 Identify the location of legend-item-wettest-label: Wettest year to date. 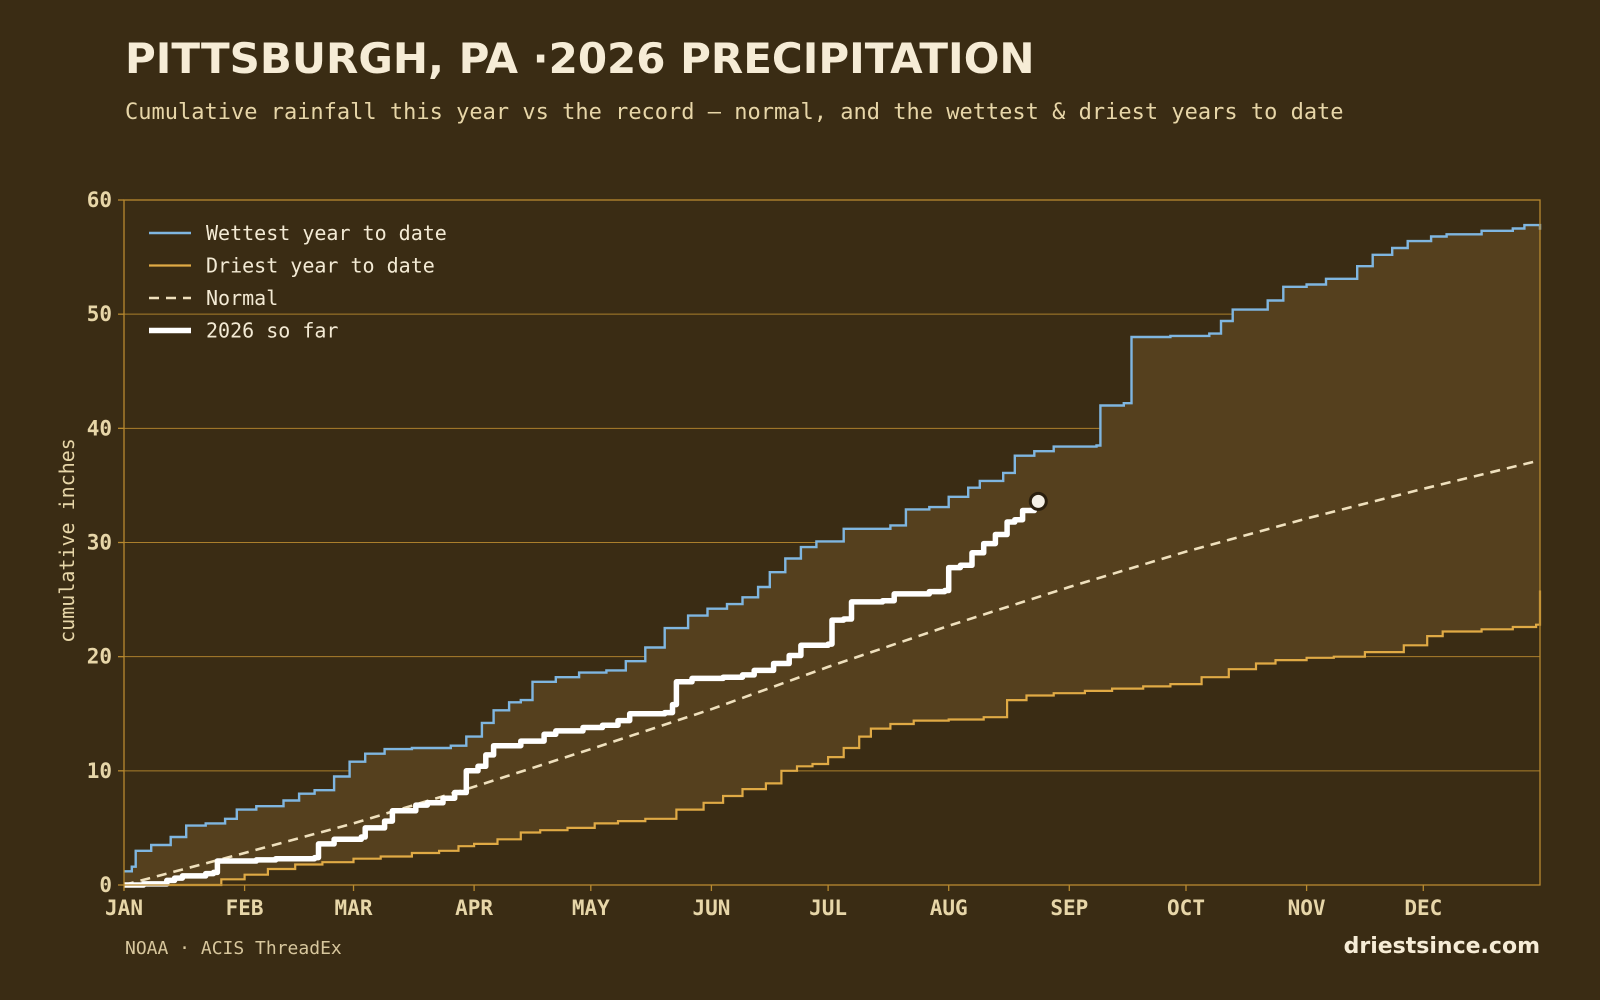
(326, 233).